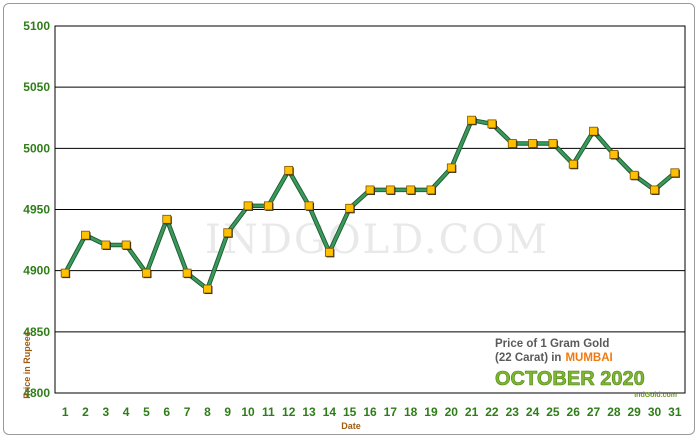 The image size is (700, 440). Describe the element at coordinates (513, 412) in the screenshot. I see `x-tick-23: 23` at that location.